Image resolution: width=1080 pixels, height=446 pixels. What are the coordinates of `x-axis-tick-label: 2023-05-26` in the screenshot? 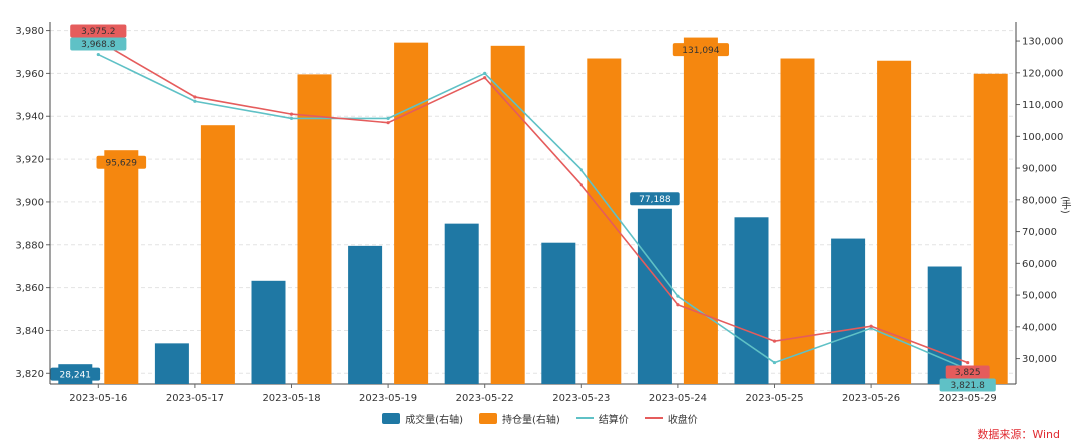 It's located at (871, 398).